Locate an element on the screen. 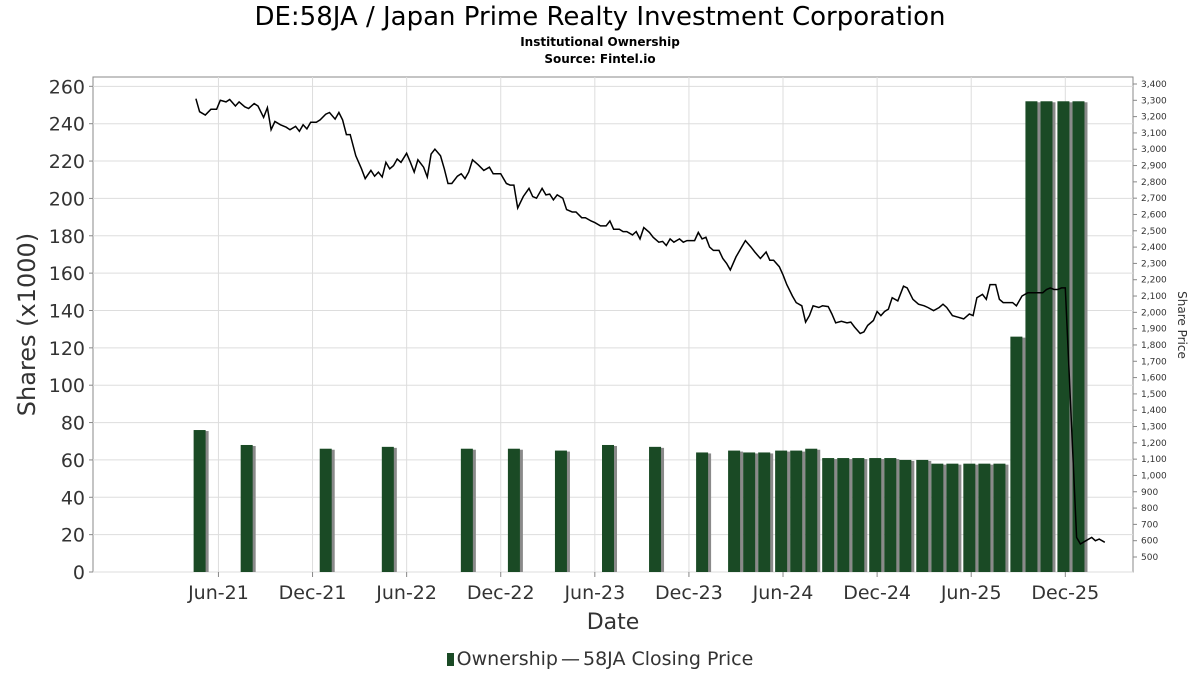  y2-tick-label: 1,800 is located at coordinates (1154, 346).